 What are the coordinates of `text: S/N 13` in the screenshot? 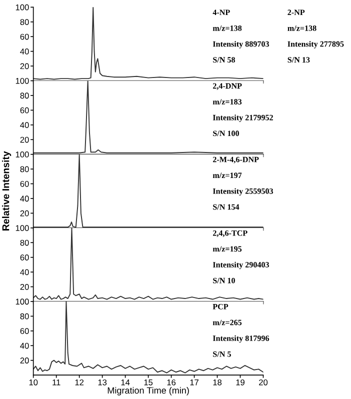 It's located at (299, 60).